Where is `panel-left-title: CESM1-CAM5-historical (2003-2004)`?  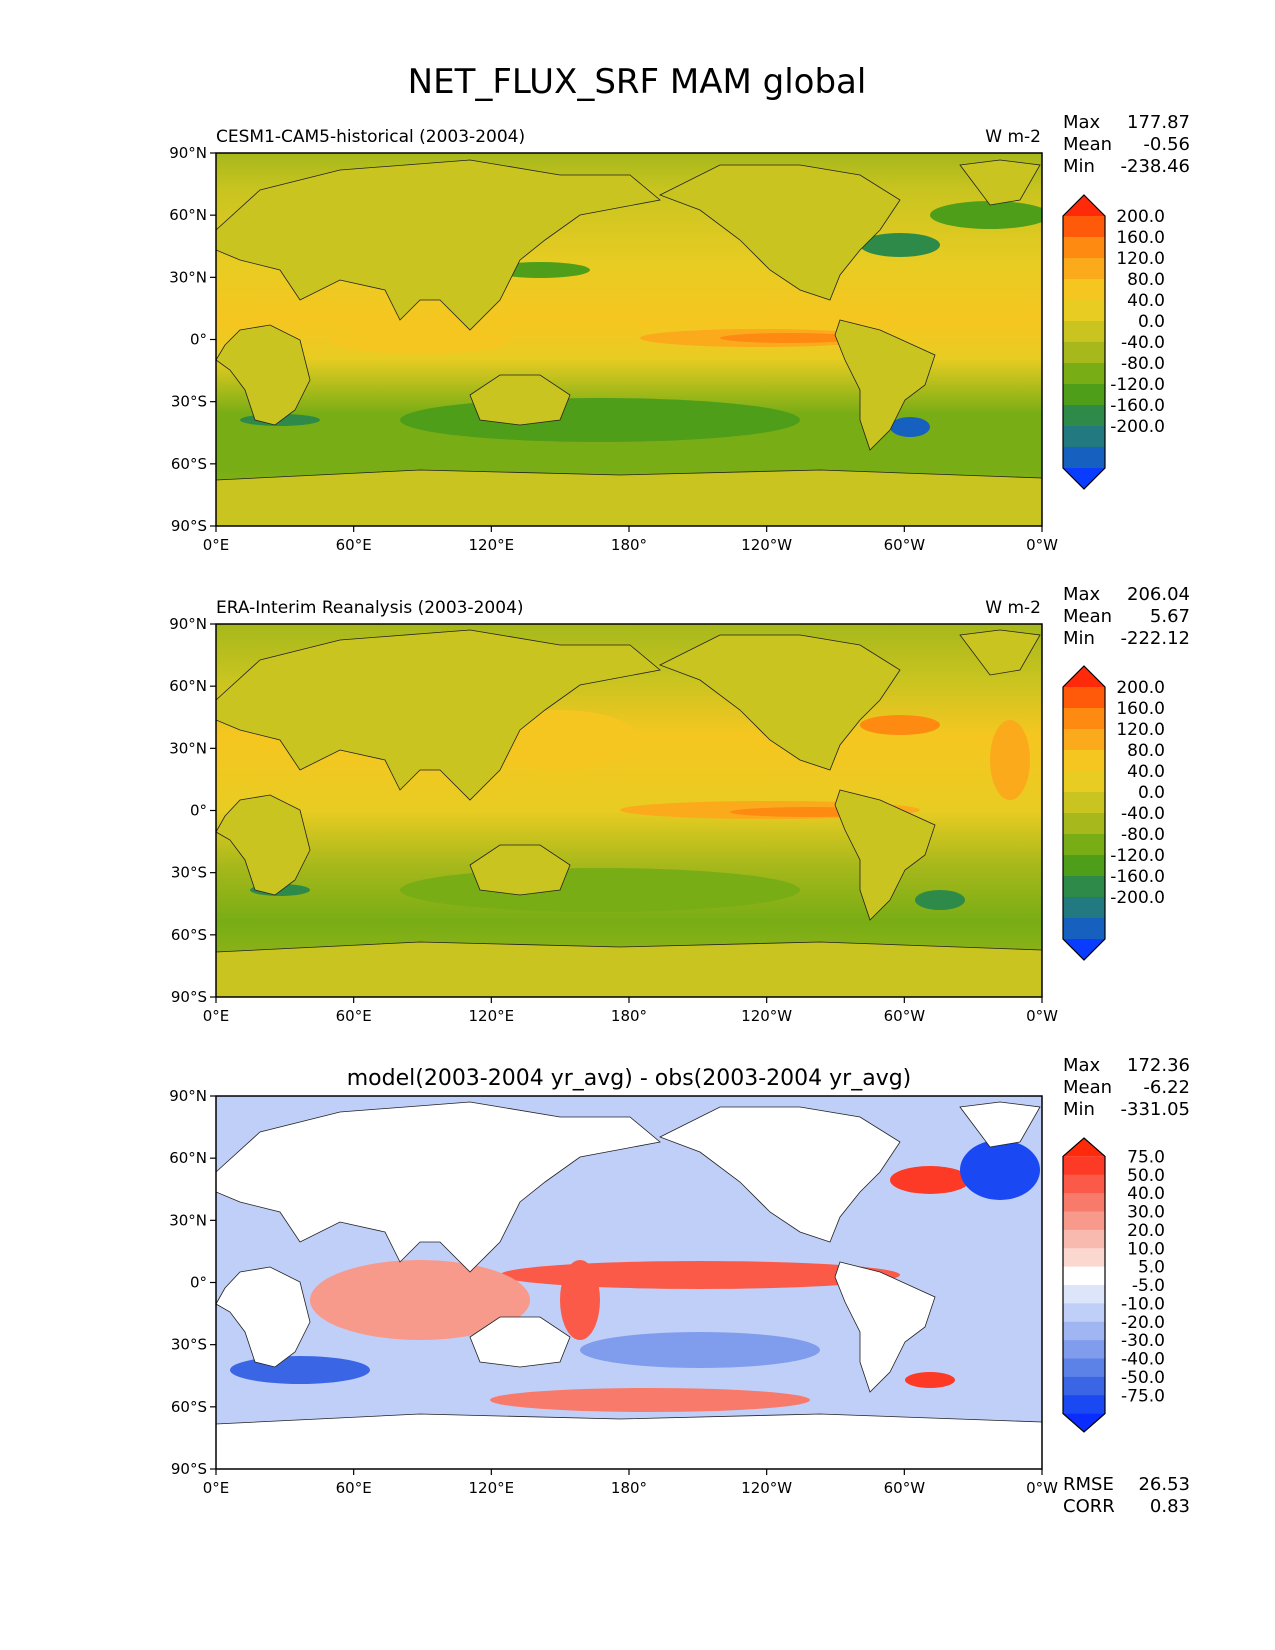 panel-left-title: CESM1-CAM5-historical (2003-2004) is located at coordinates (370, 137).